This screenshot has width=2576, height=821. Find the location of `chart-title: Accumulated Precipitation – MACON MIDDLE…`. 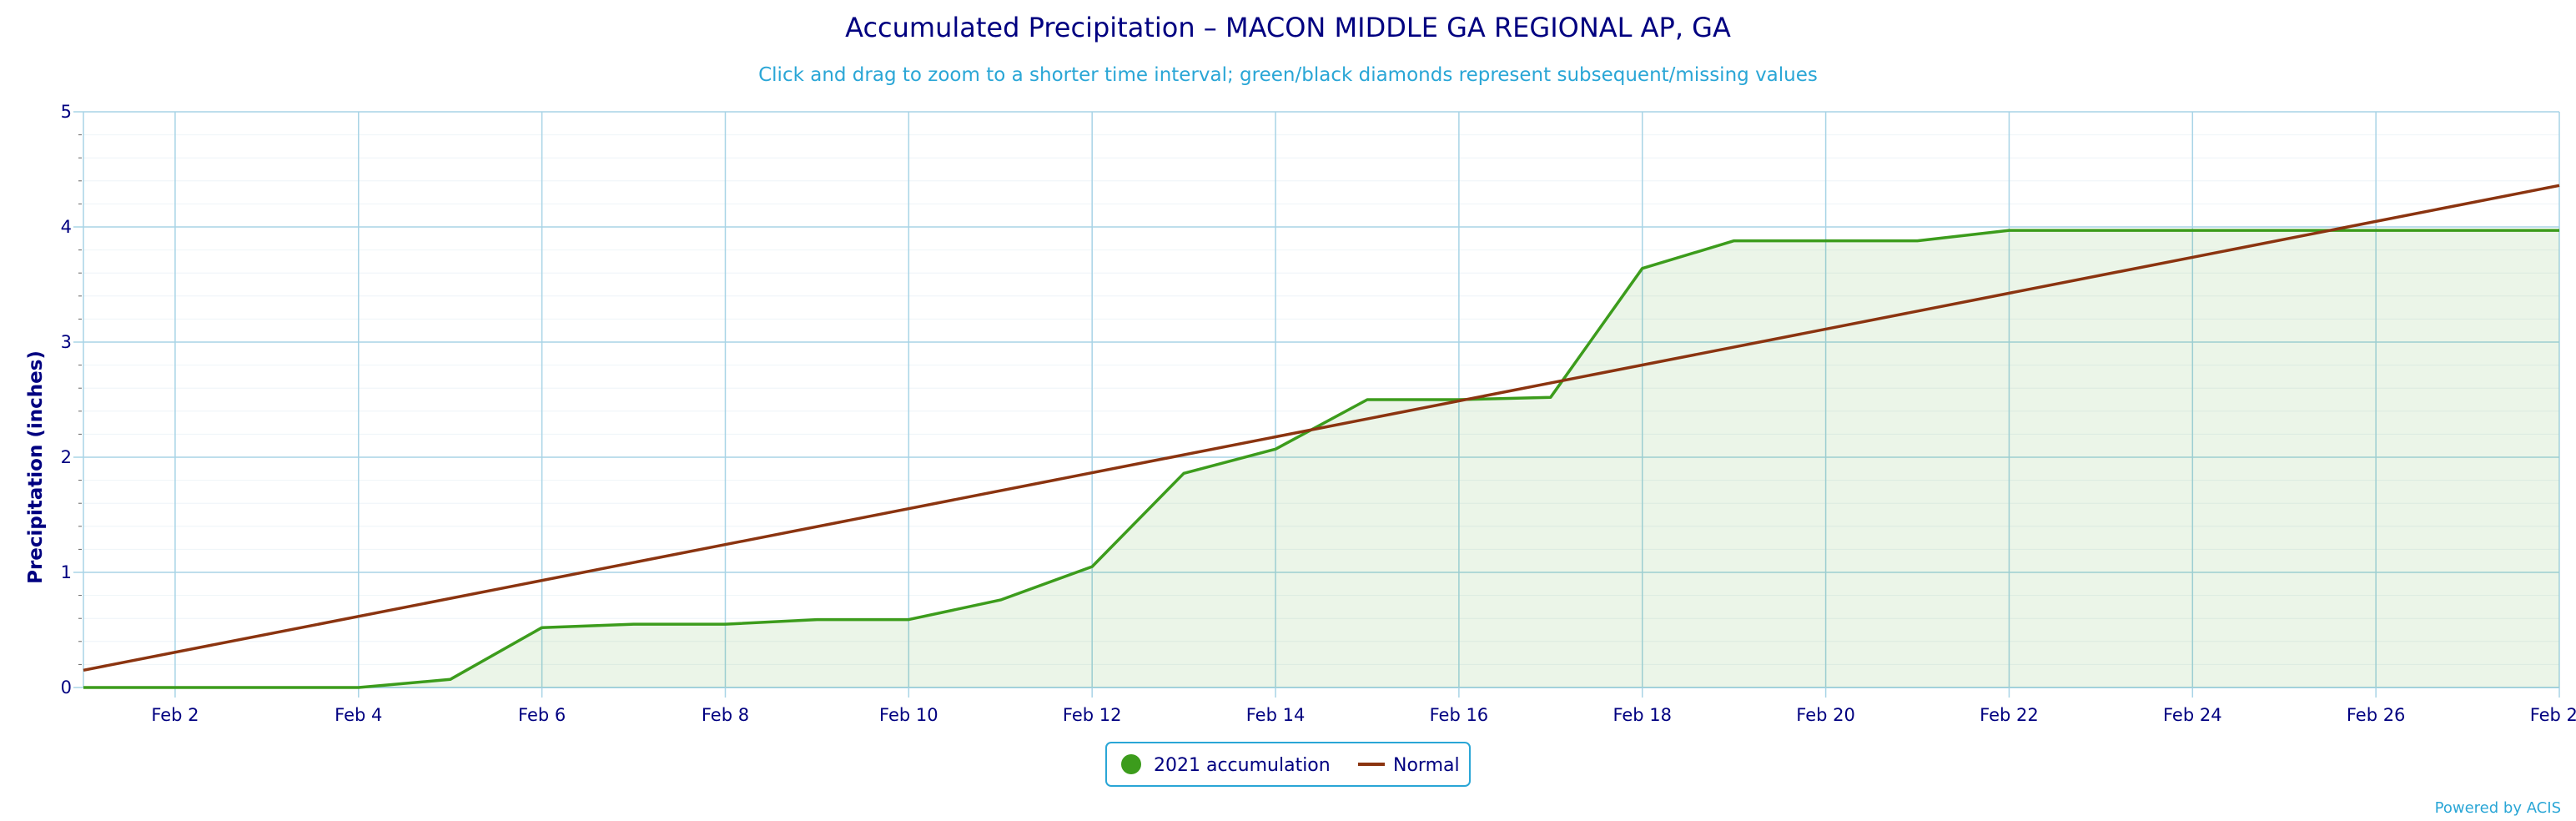

chart-title: Accumulated Precipitation – MACON MIDDLE… is located at coordinates (1288, 28).